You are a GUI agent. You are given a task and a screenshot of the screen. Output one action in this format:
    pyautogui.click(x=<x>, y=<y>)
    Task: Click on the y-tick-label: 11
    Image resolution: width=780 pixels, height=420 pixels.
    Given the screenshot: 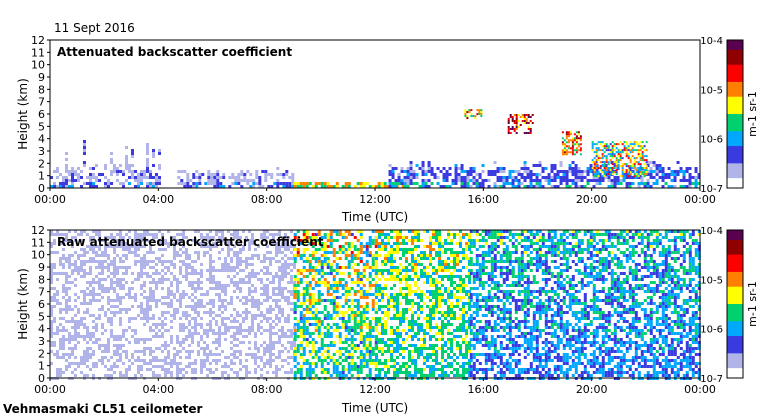 What is the action you would take?
    pyautogui.click(x=38, y=52)
    